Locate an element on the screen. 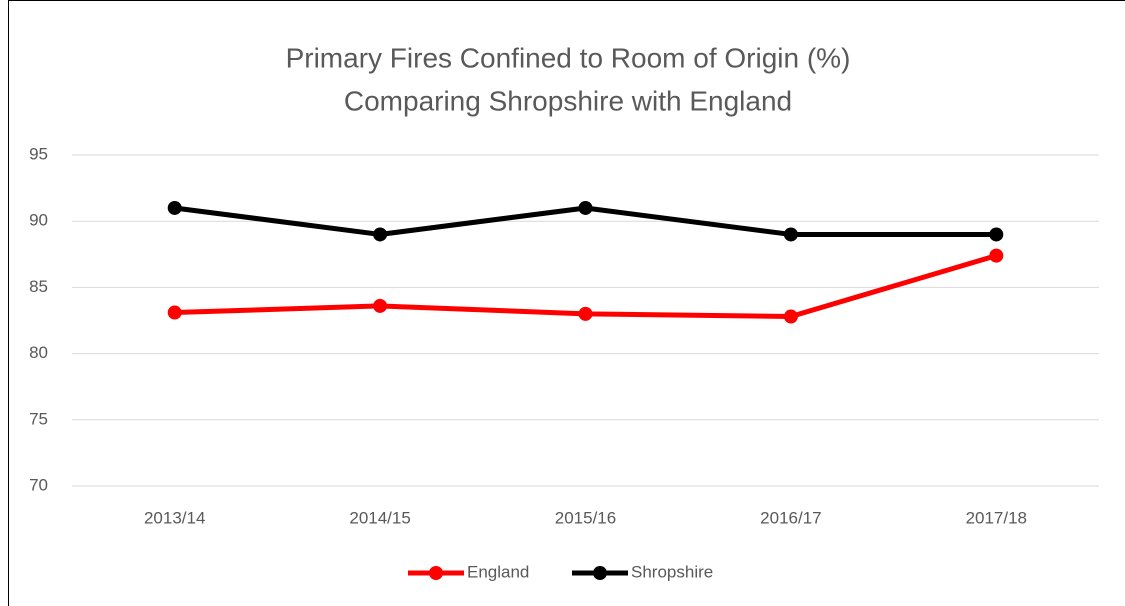 Image resolution: width=1125 pixels, height=606 pixels. x-tick-label: 2015/16 is located at coordinates (585, 517).